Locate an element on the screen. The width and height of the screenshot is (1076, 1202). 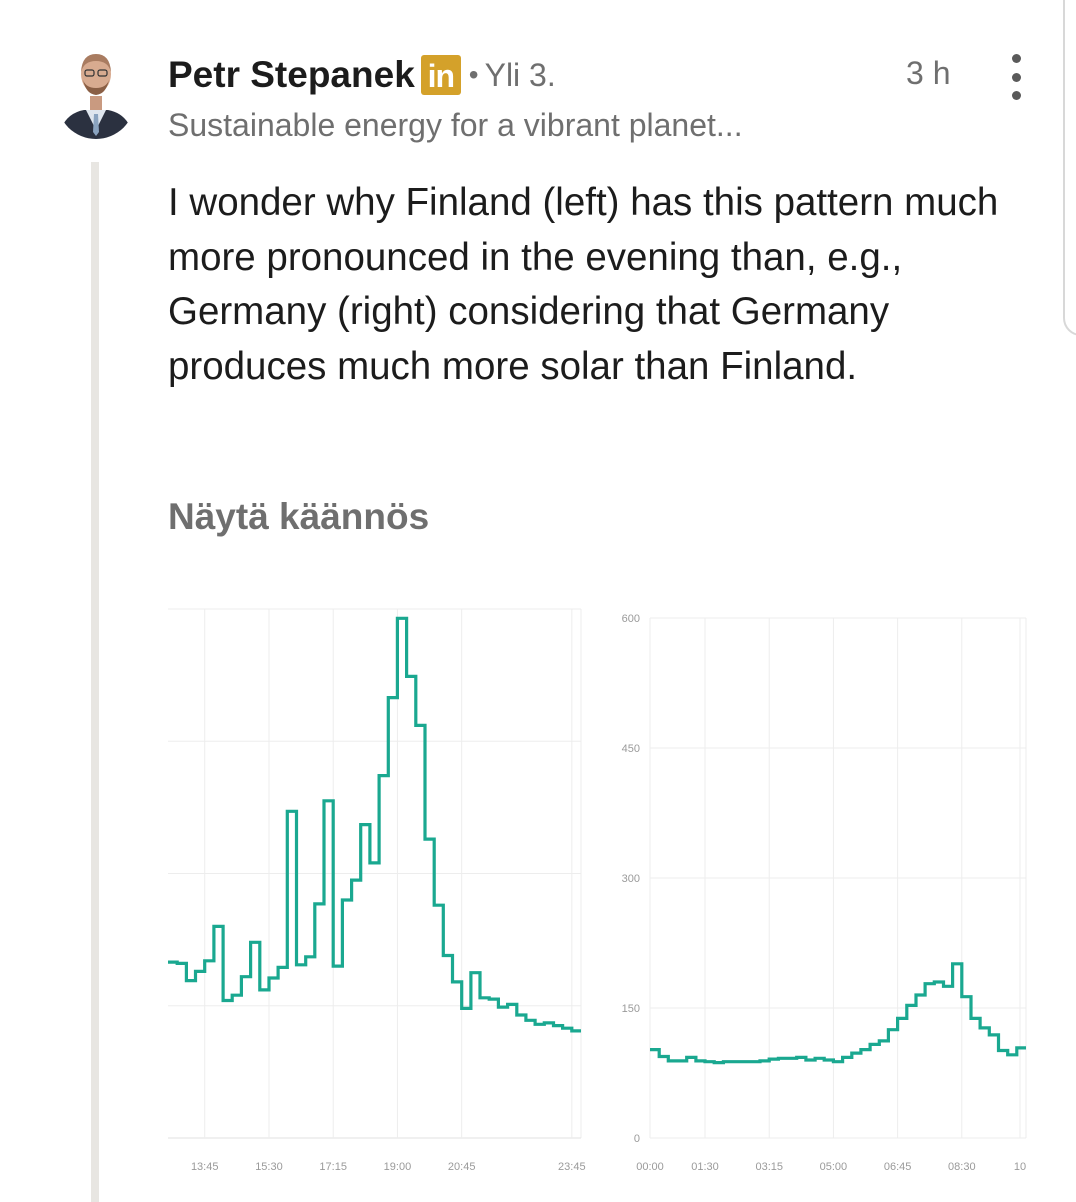
thread-line is located at coordinates (95, 682).